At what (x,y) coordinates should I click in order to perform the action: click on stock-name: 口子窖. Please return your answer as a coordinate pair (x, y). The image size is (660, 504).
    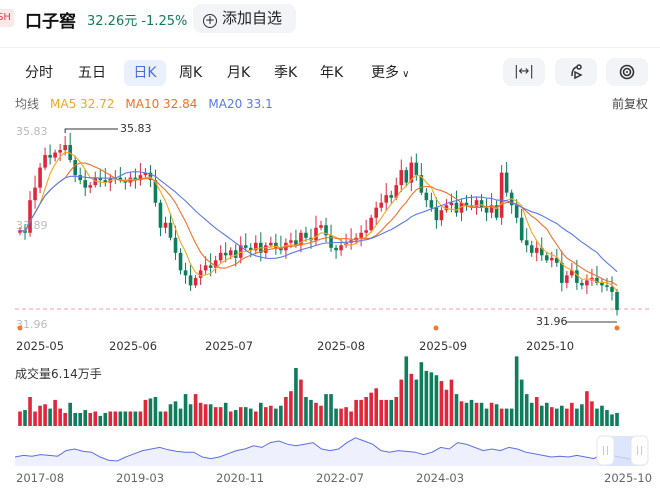
    Looking at the image, I should click on (50, 22).